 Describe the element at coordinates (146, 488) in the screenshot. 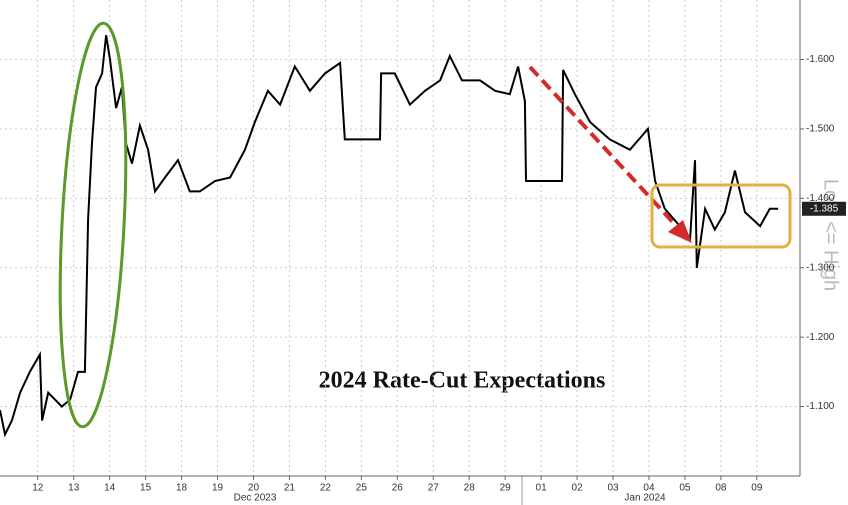

I see `x-tick-label: 15` at that location.